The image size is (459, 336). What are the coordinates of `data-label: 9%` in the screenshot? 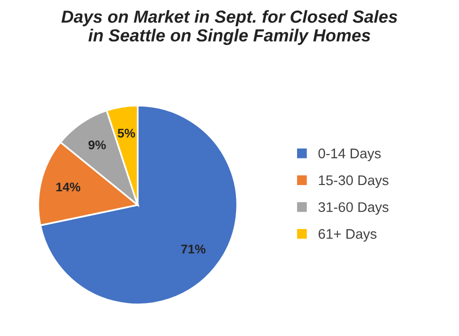 It's located at (97, 145).